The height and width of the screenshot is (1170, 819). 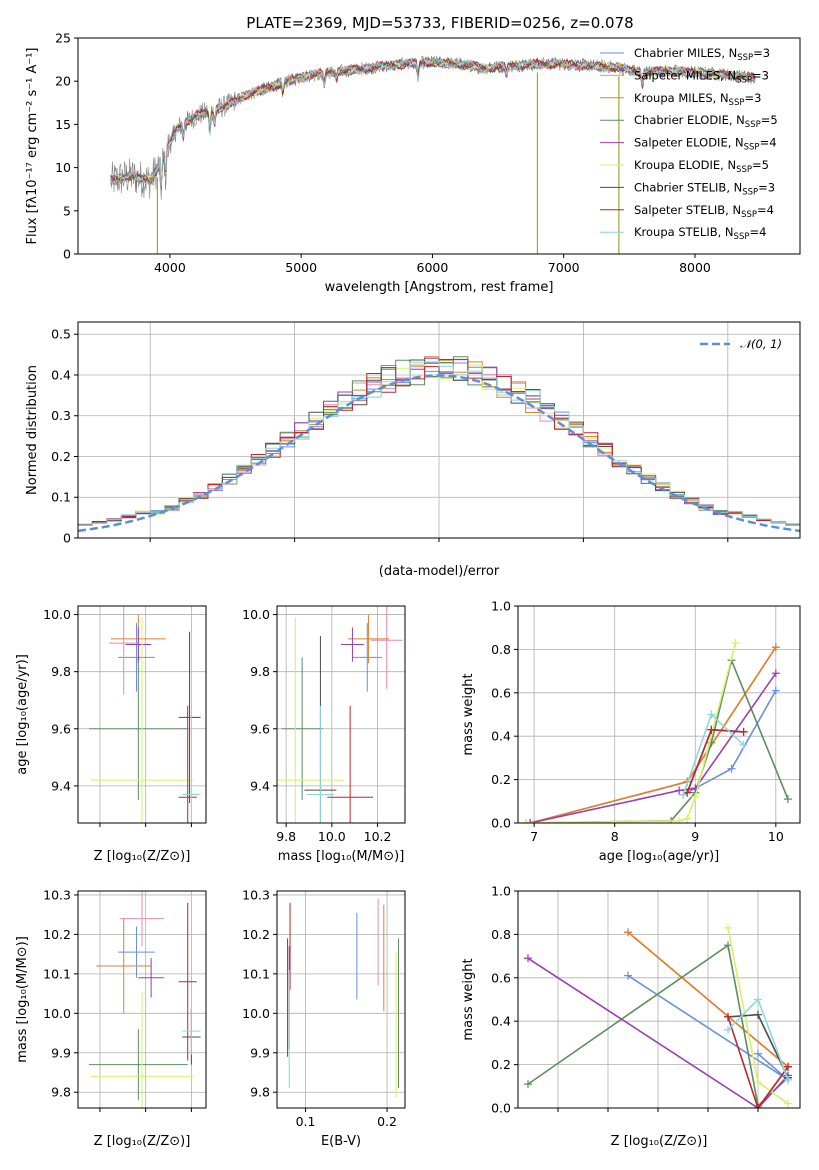 What do you see at coordinates (615, 836) in the screenshot?
I see `x-tick-label: 8` at bounding box center [615, 836].